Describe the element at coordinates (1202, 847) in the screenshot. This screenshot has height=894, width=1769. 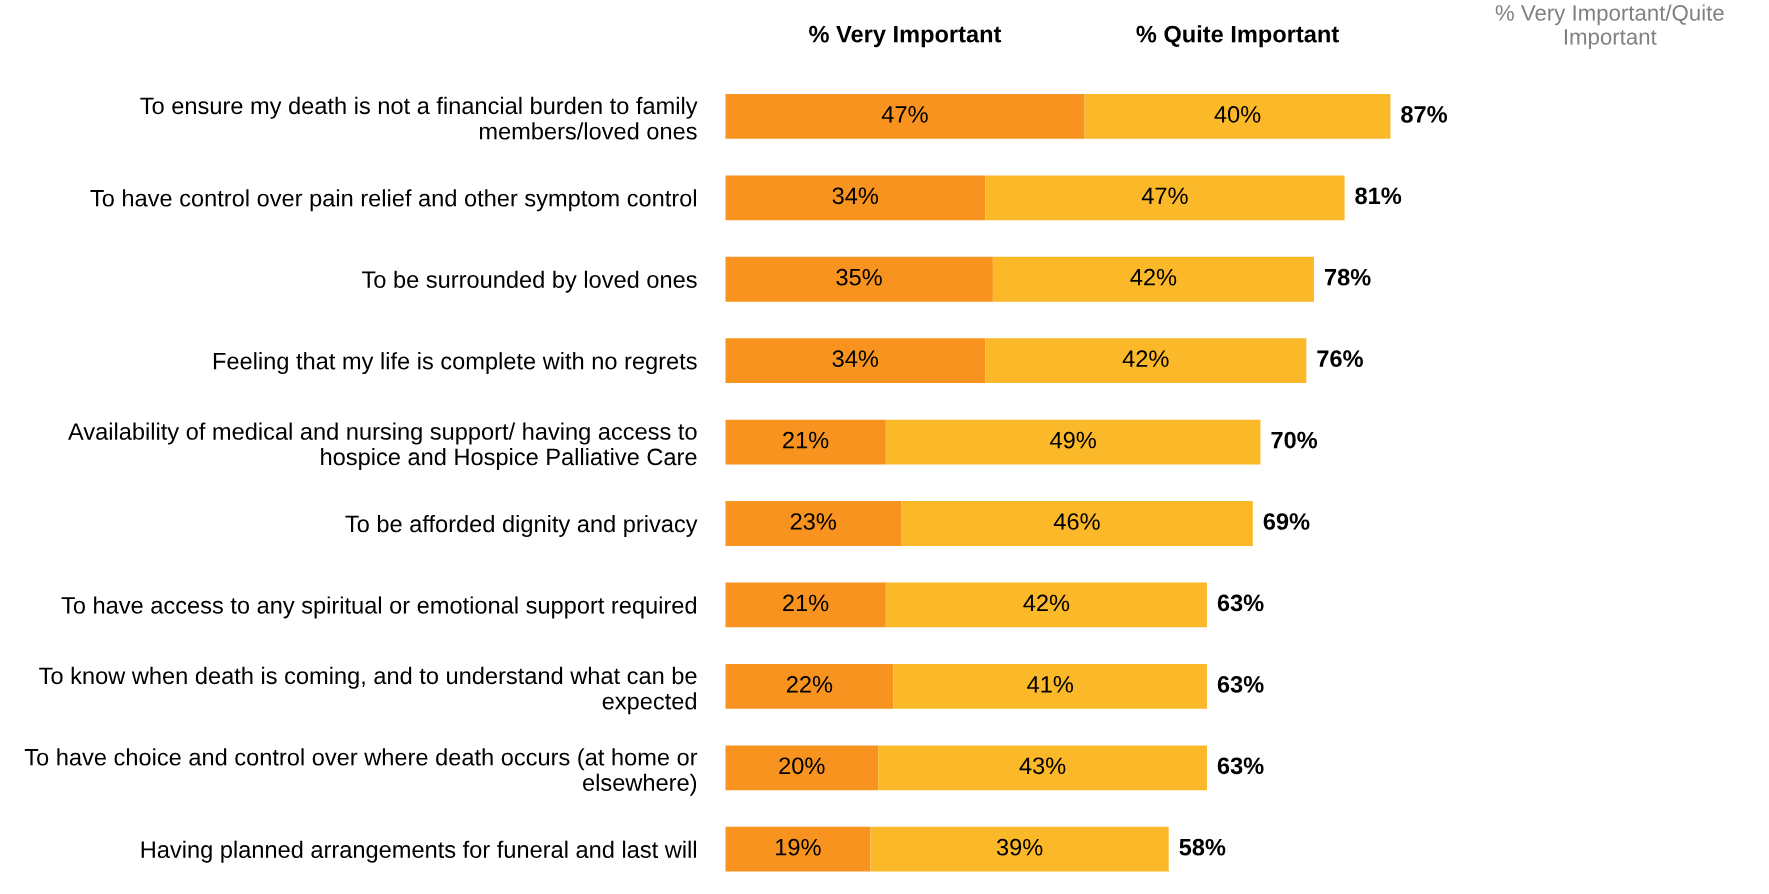
I see `total-label: 58%` at that location.